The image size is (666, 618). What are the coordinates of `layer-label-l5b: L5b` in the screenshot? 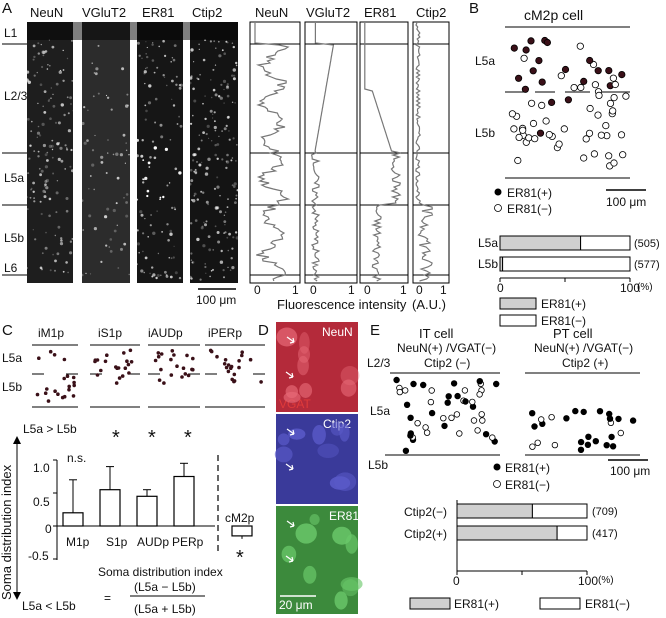 It's located at (14, 238).